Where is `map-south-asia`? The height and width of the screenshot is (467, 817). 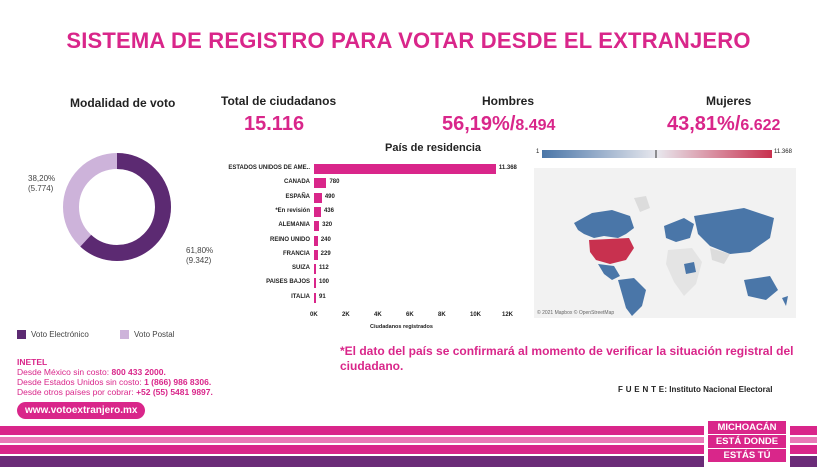
map-south-asia is located at coordinates (720, 256).